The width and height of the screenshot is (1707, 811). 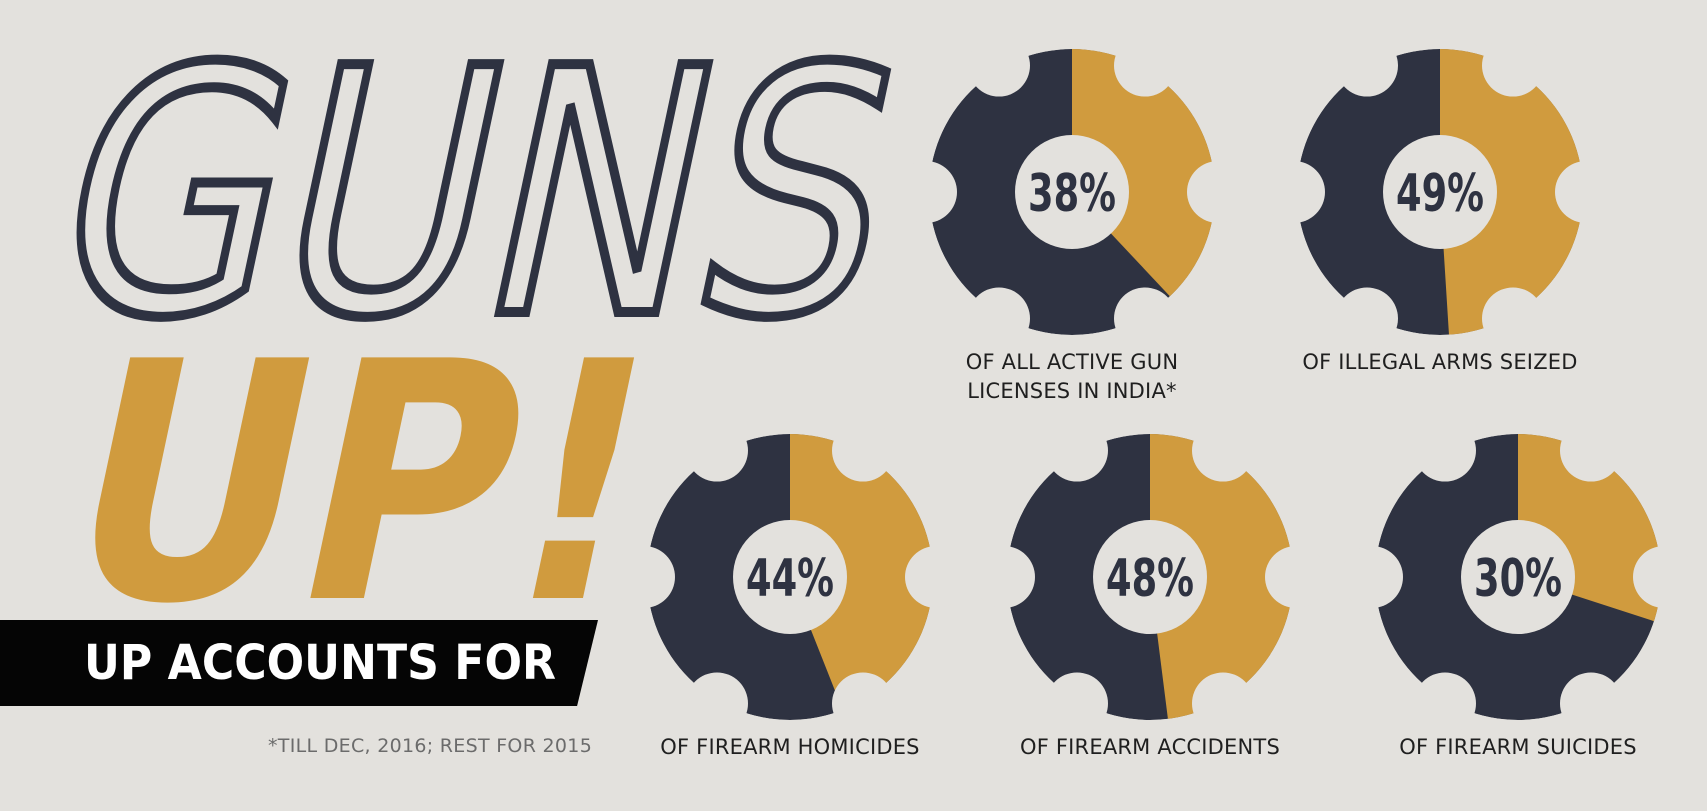 I want to click on gear-chart: 49%, so click(x=1440, y=192).